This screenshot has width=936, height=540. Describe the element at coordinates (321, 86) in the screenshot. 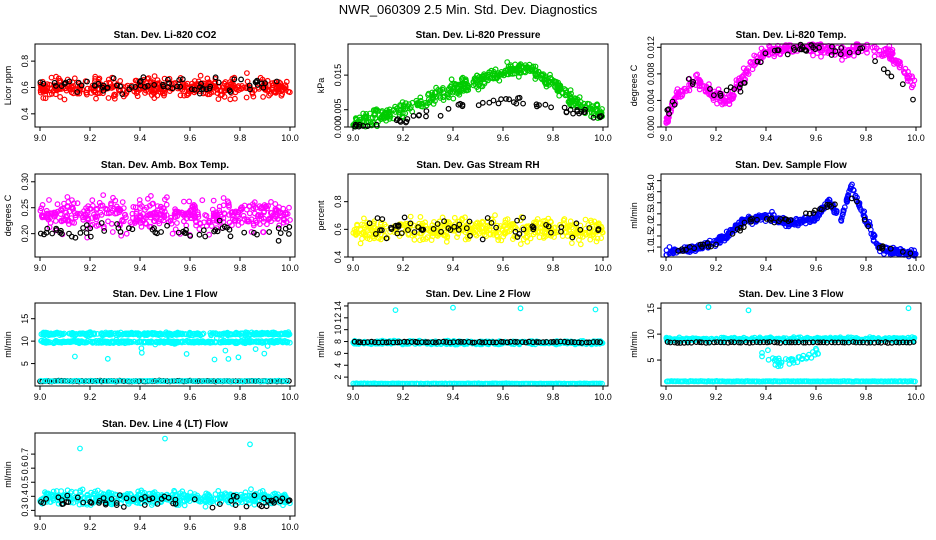

I see `y-axis-label: kPa` at that location.